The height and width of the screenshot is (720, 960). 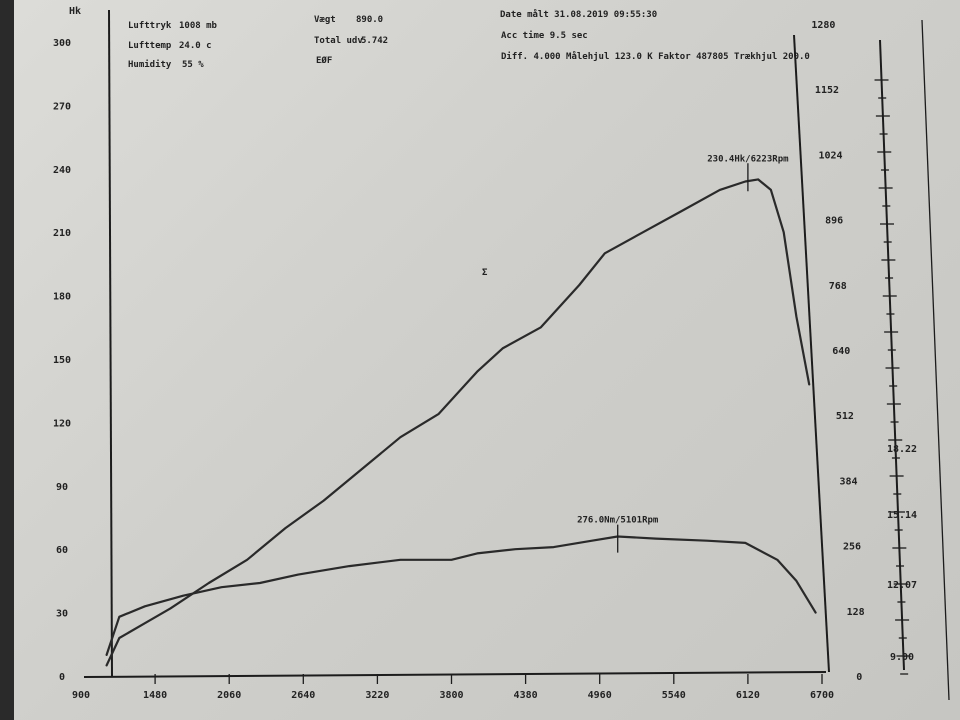 What do you see at coordinates (859, 677) in the screenshot?
I see `y-right-tick-label: 0` at bounding box center [859, 677].